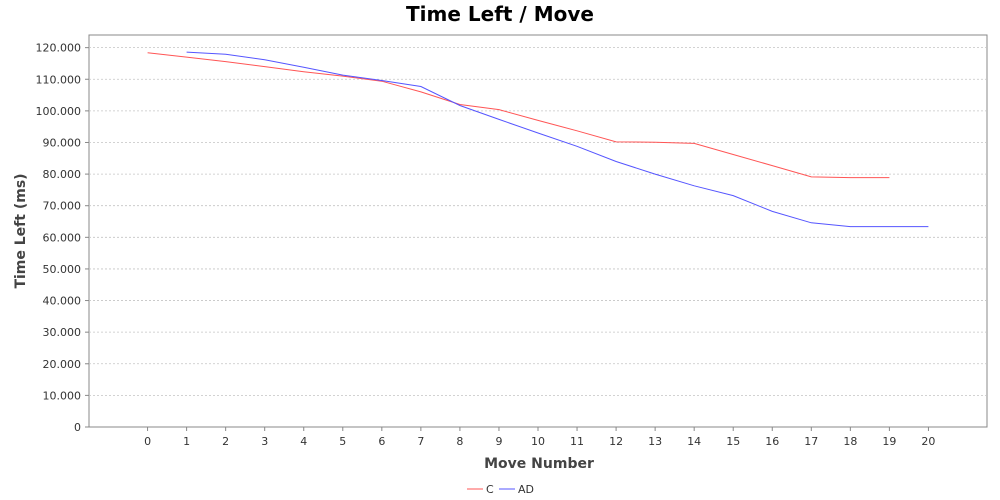  What do you see at coordinates (381, 441) in the screenshot?
I see `x-tick-label: 6` at bounding box center [381, 441].